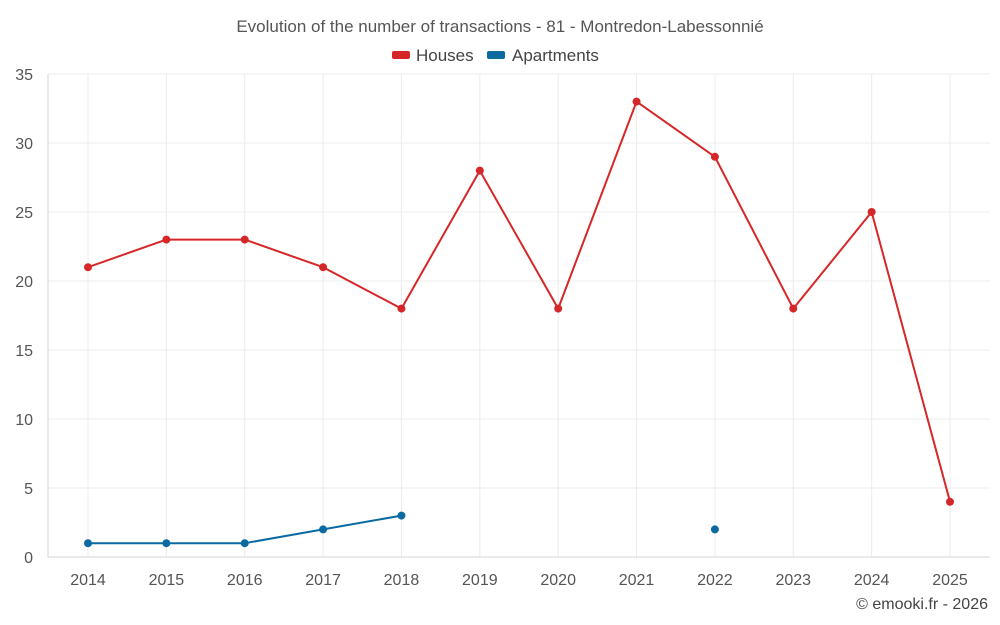 This screenshot has width=1000, height=625. Describe the element at coordinates (872, 580) in the screenshot. I see `x-tick-label: 2024` at that location.